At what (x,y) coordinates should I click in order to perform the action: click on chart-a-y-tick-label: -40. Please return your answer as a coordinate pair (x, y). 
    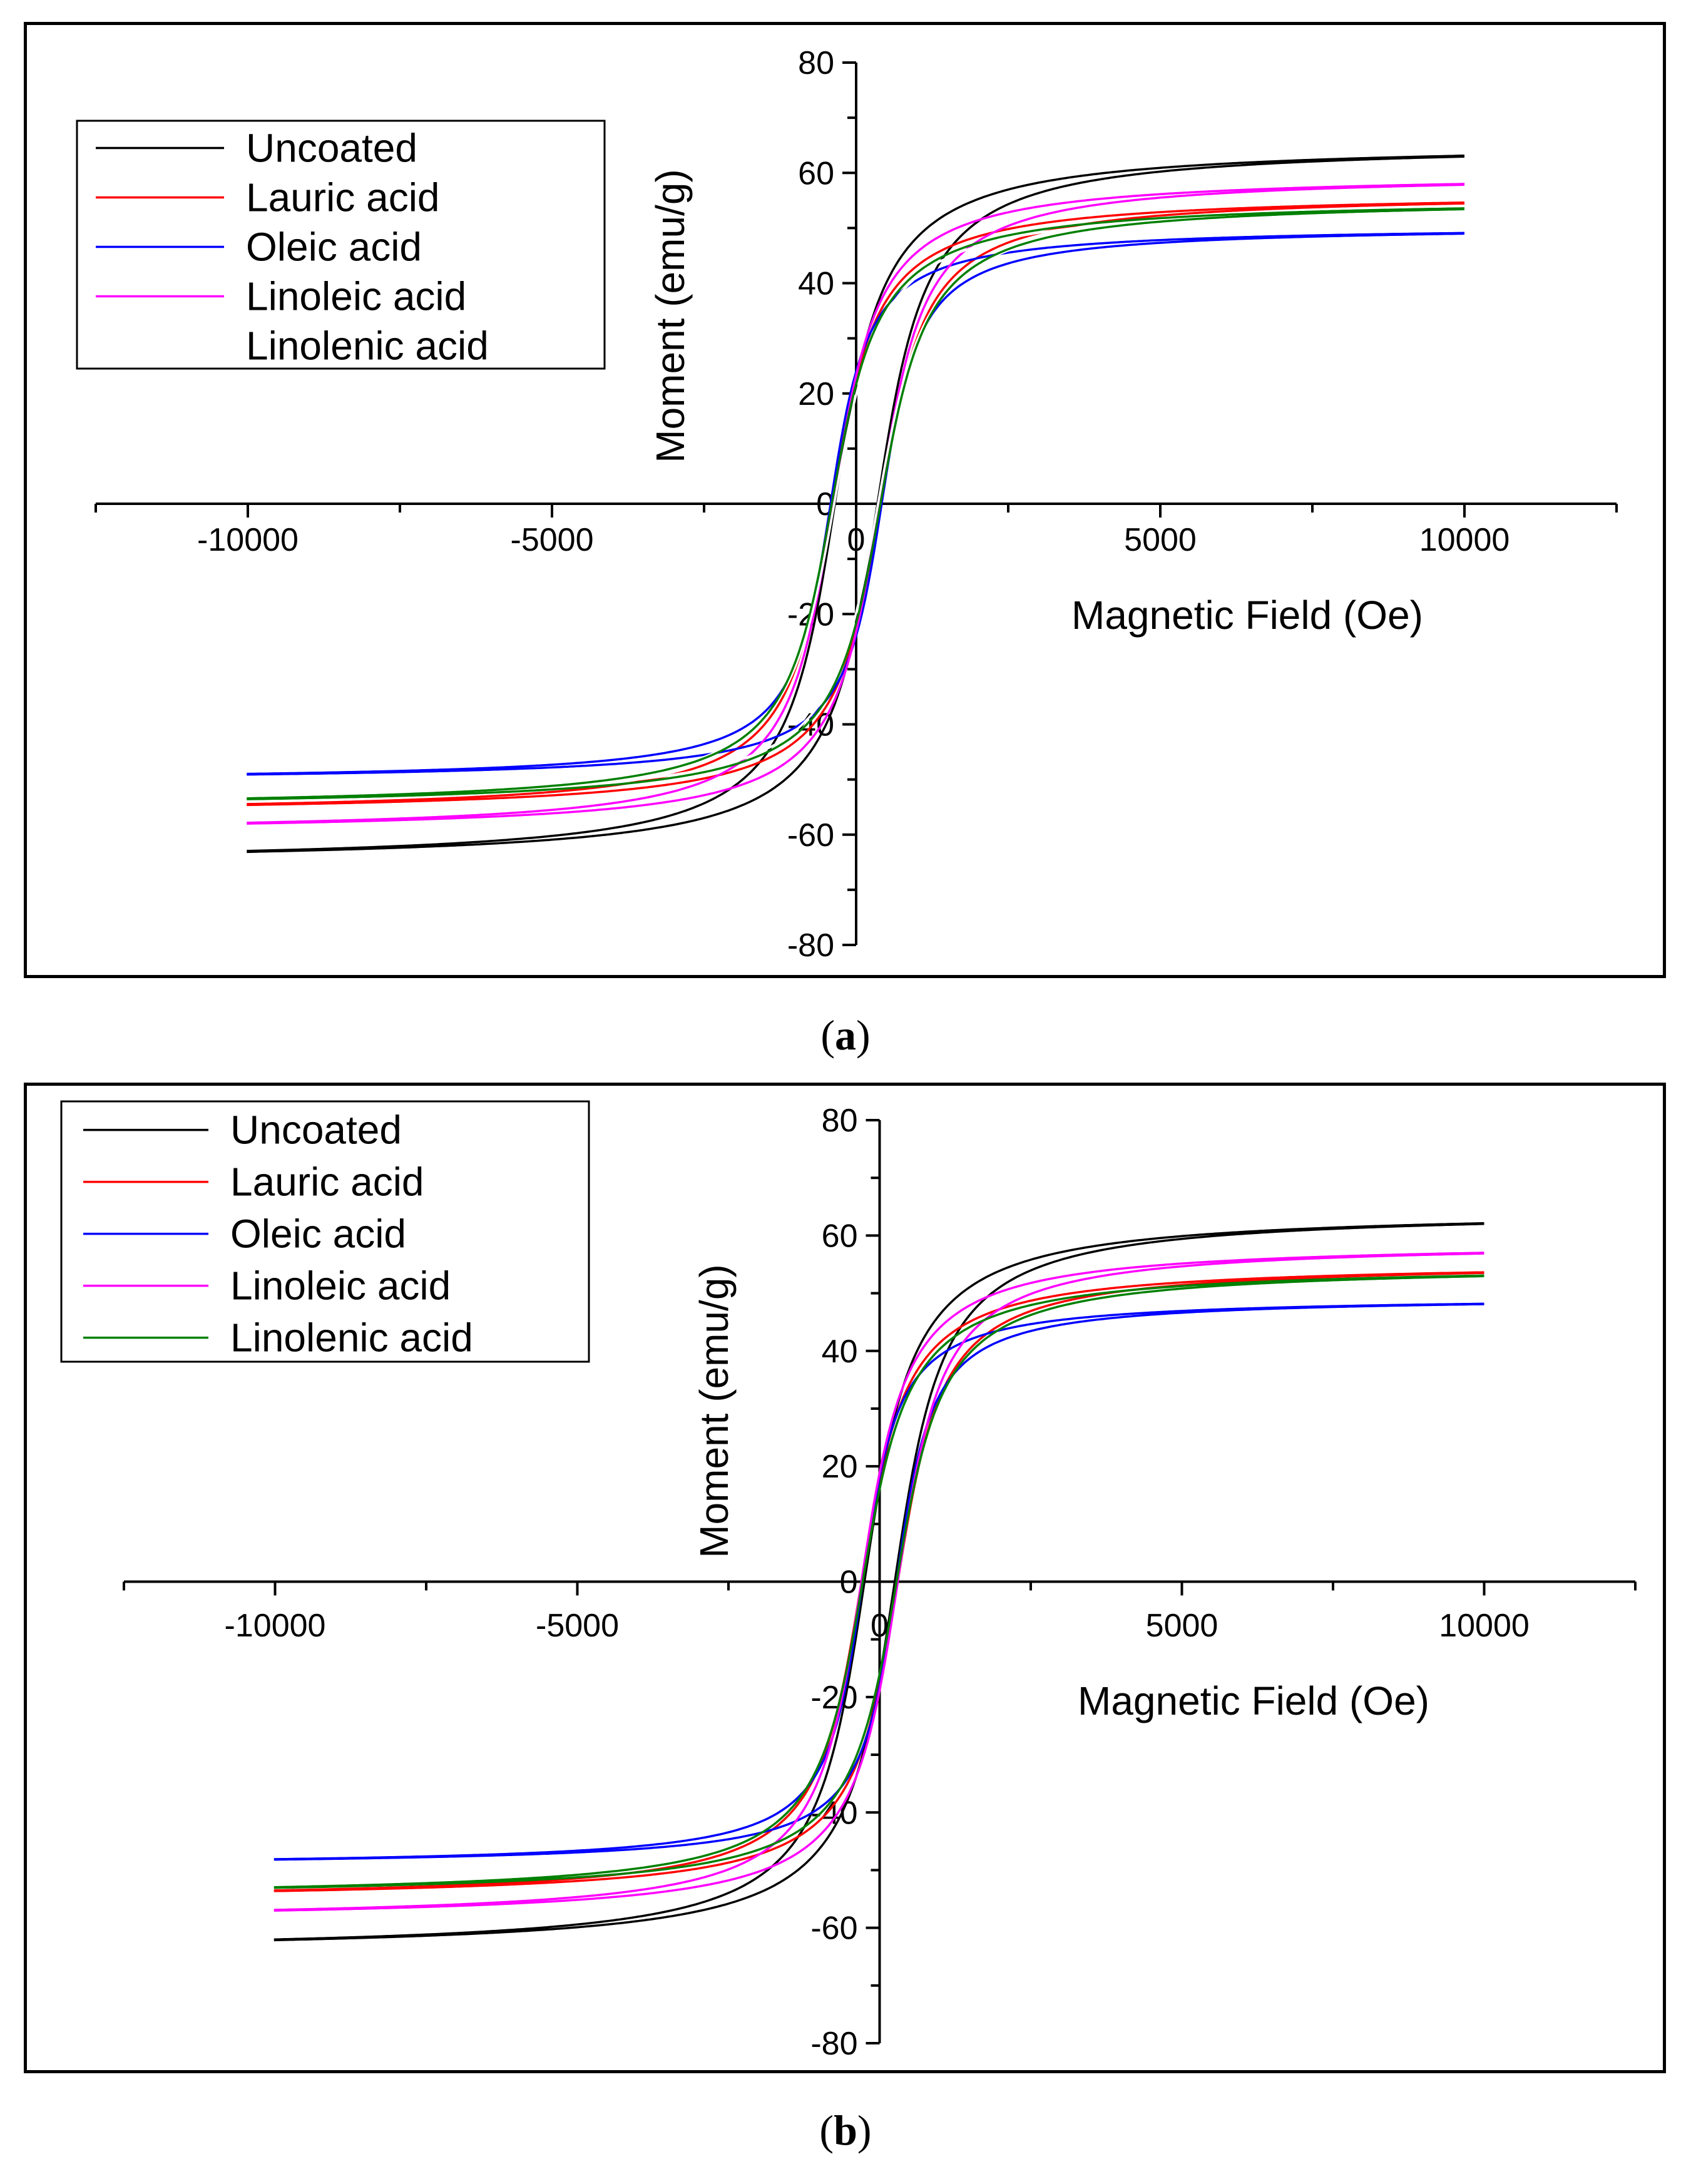
    Looking at the image, I should click on (811, 725).